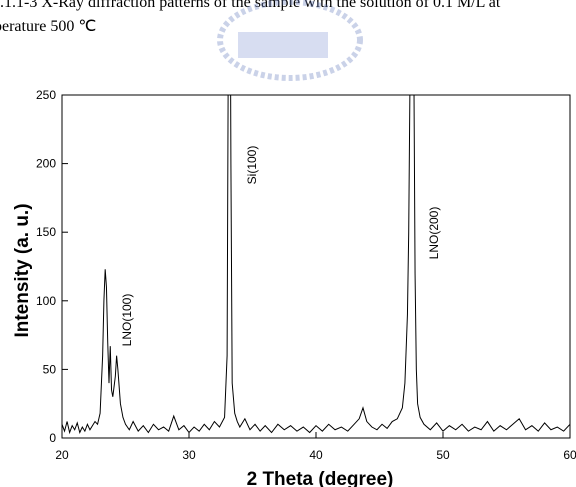  What do you see at coordinates (434, 233) in the screenshot?
I see `peak-annotation: LNO(200)` at bounding box center [434, 233].